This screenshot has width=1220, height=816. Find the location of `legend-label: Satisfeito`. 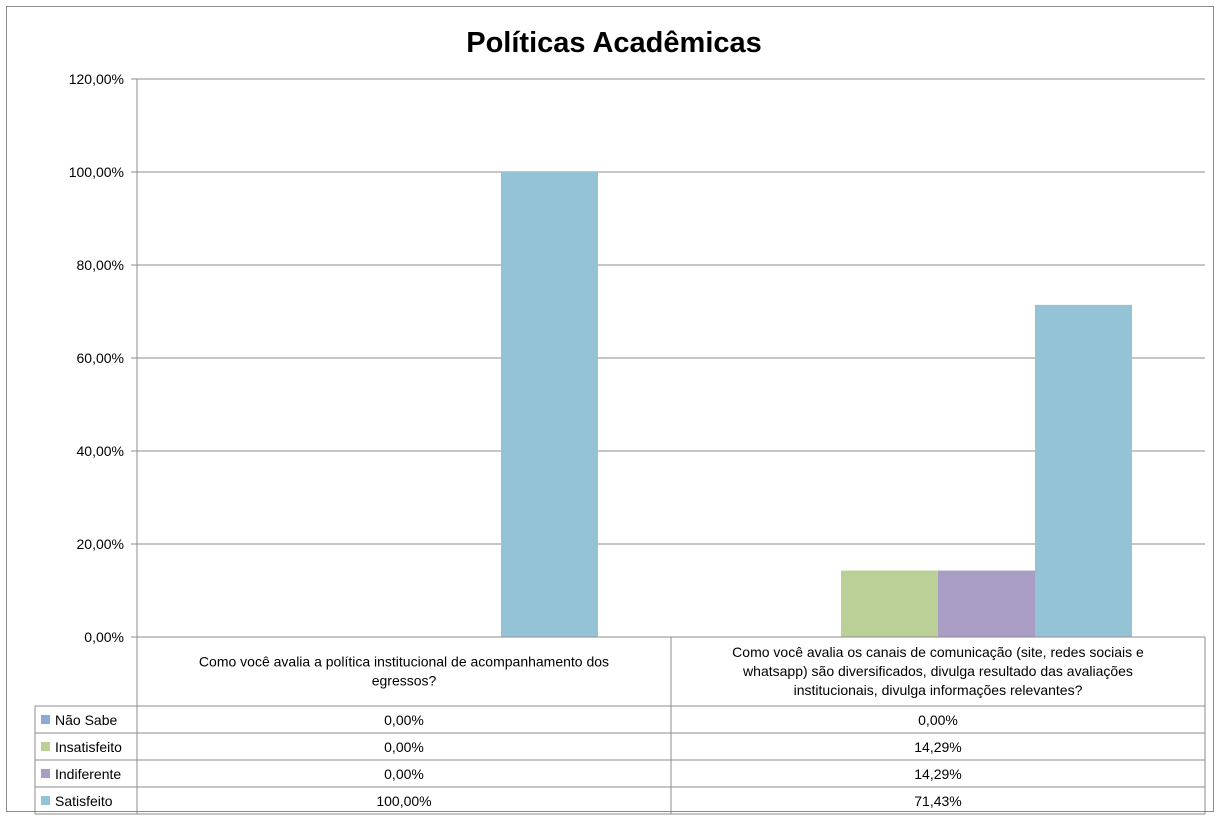

legend-label: Satisfeito is located at coordinates (84, 801).